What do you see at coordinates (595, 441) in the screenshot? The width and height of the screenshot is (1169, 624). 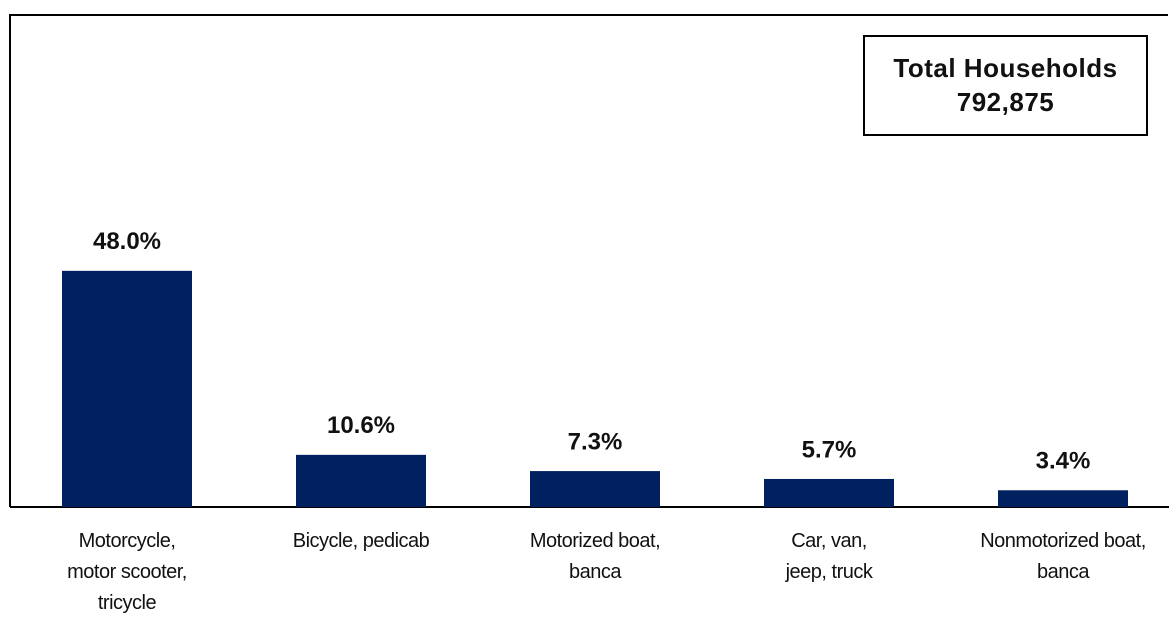 I see `data-label: 7.3%` at bounding box center [595, 441].